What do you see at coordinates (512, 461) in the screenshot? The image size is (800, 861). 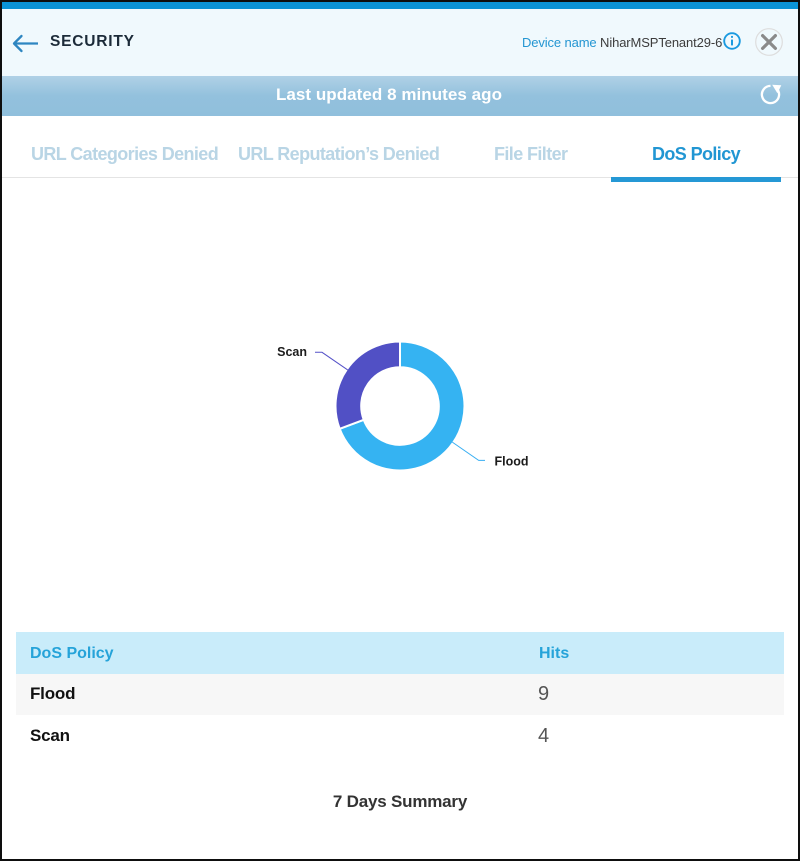 I see `svg-text: Flood` at bounding box center [512, 461].